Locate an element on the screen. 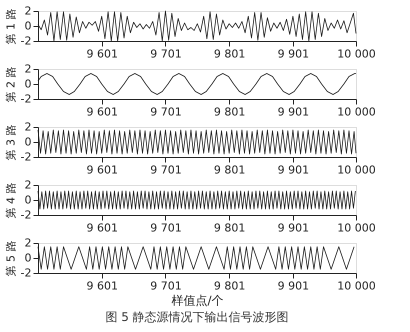 Image resolution: width=410 pixels, height=332 pixels. line-series is located at coordinates (197, 142).